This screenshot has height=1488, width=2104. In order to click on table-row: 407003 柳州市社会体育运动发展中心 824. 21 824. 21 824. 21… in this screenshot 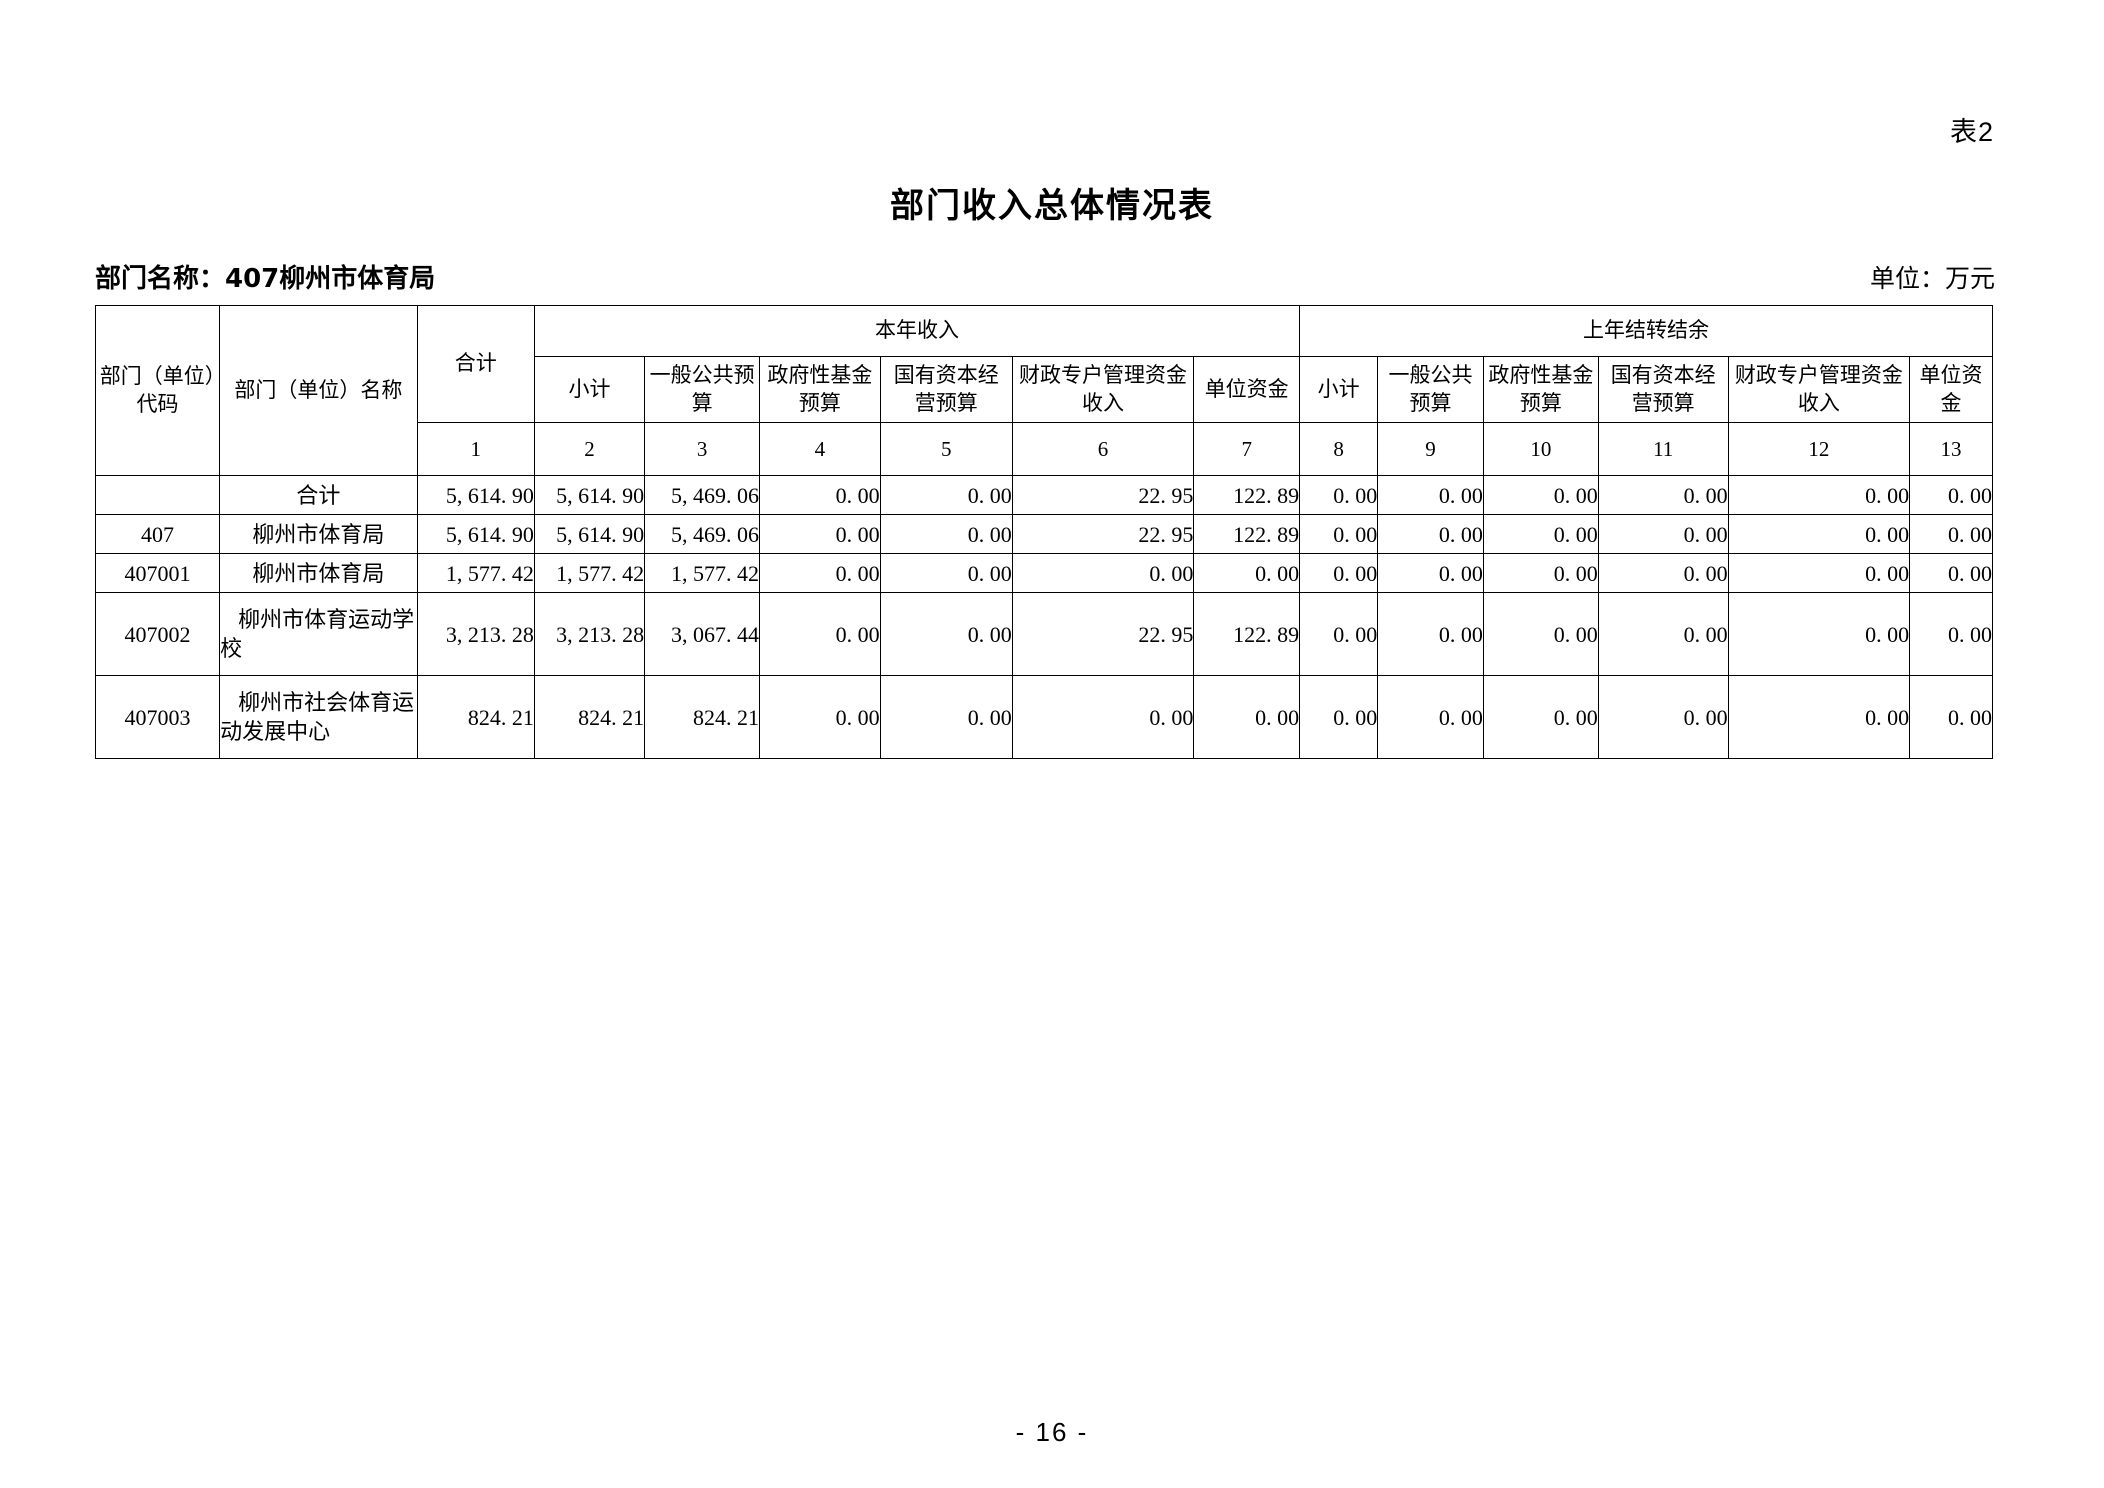, I will do `click(1043, 717)`.